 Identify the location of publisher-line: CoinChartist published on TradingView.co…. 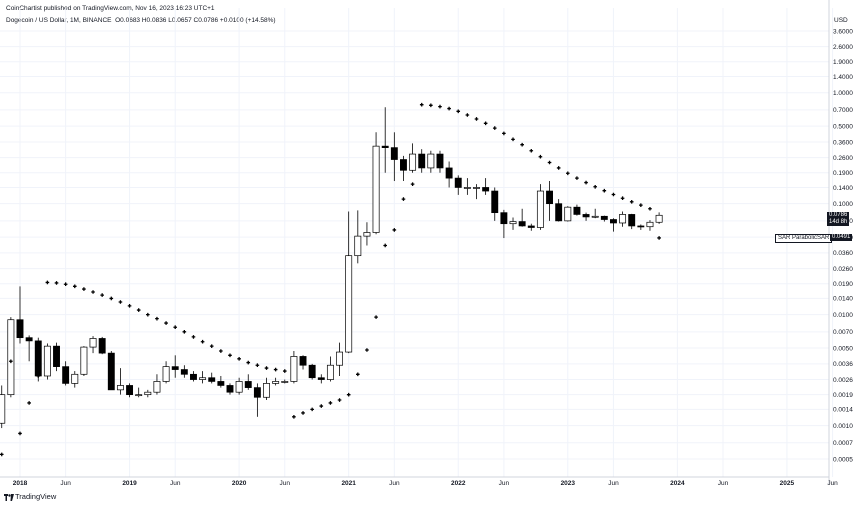
(110, 8).